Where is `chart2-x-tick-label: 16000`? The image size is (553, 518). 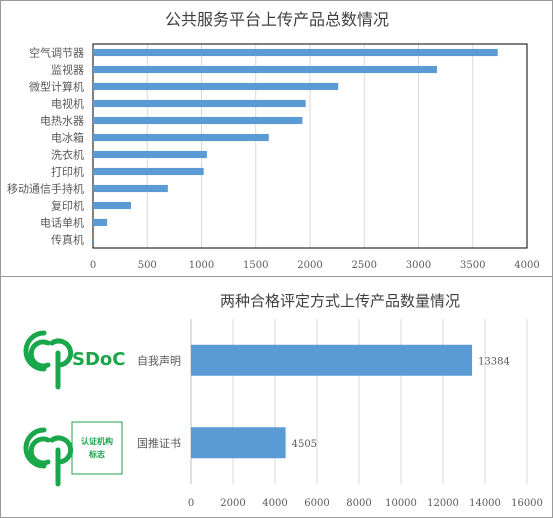 chart2-x-tick-label: 16000 is located at coordinates (527, 503).